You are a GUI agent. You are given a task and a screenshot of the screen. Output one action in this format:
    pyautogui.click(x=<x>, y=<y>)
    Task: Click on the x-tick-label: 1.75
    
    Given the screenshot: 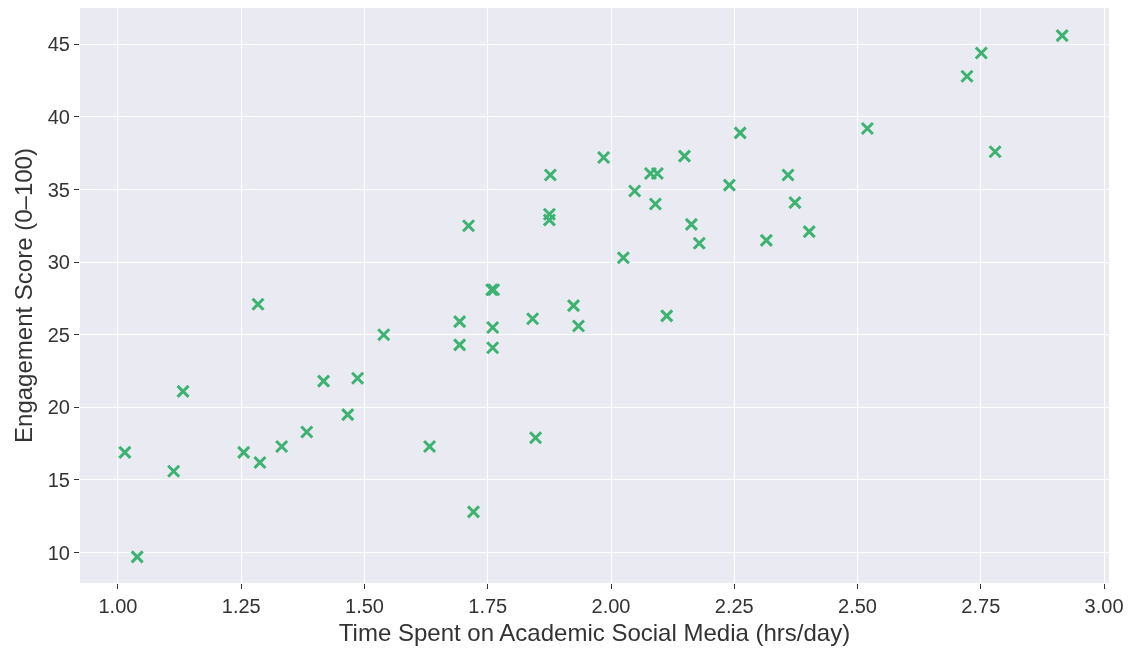 What is the action you would take?
    pyautogui.click(x=488, y=606)
    